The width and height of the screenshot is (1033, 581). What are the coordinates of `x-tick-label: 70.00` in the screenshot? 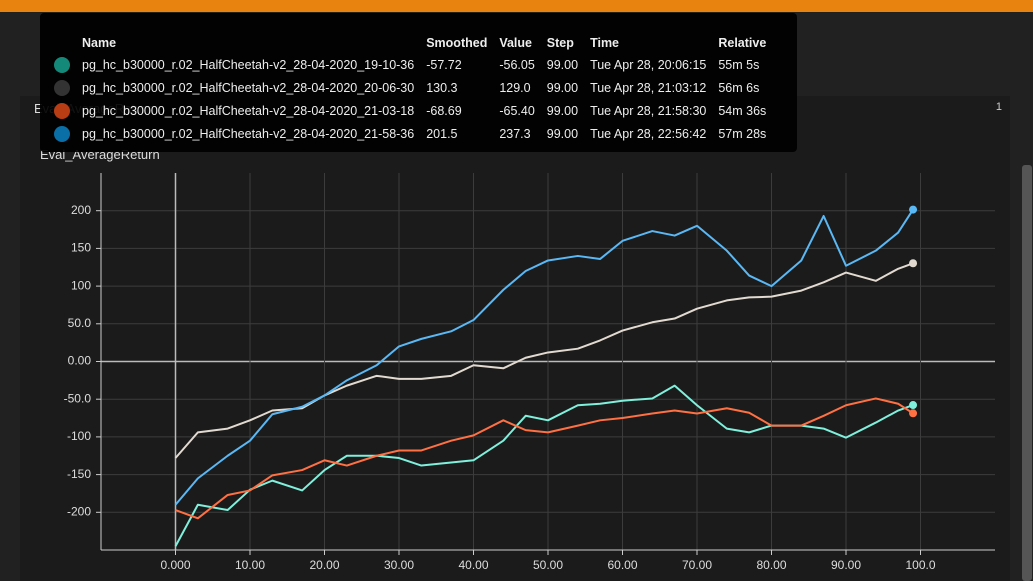 It's located at (697, 565).